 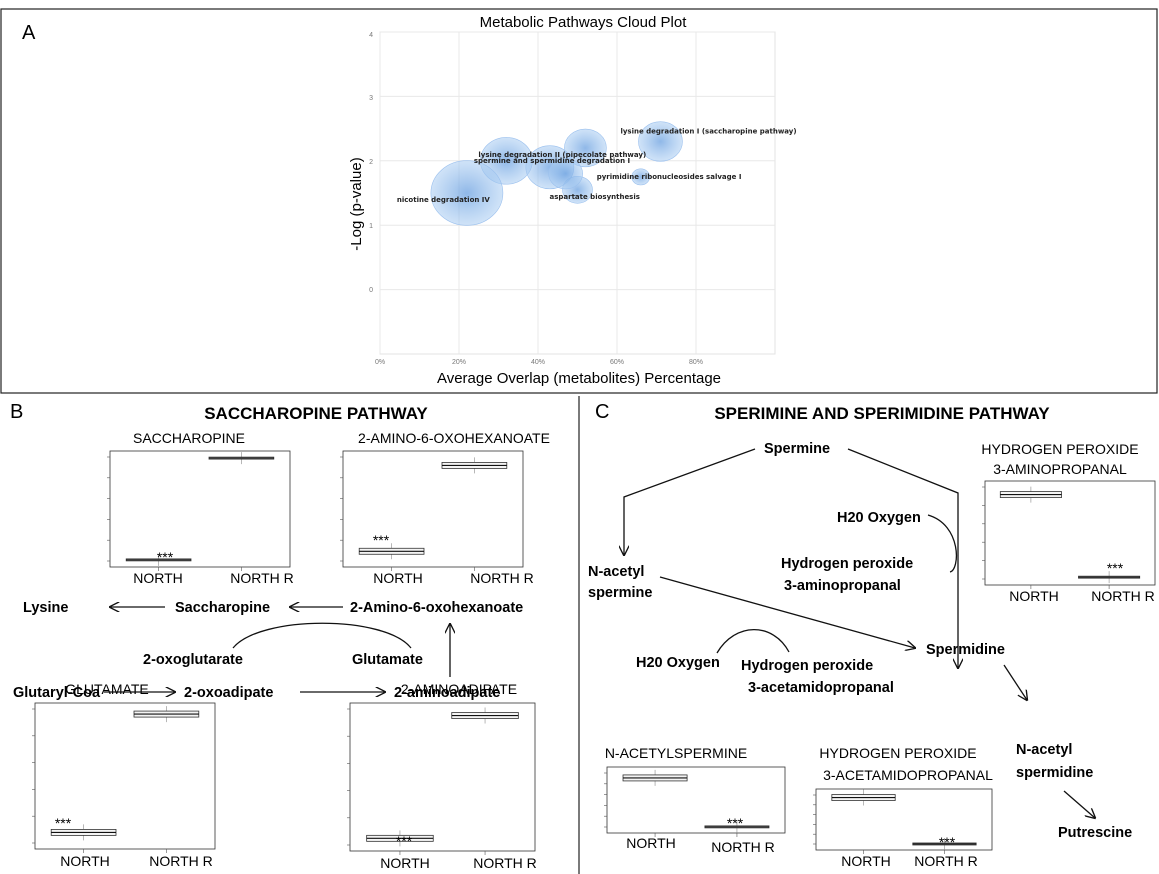 I want to click on saccharopine-pathway-title: SACCHAROPINE PATHWAY, so click(x=316, y=413).